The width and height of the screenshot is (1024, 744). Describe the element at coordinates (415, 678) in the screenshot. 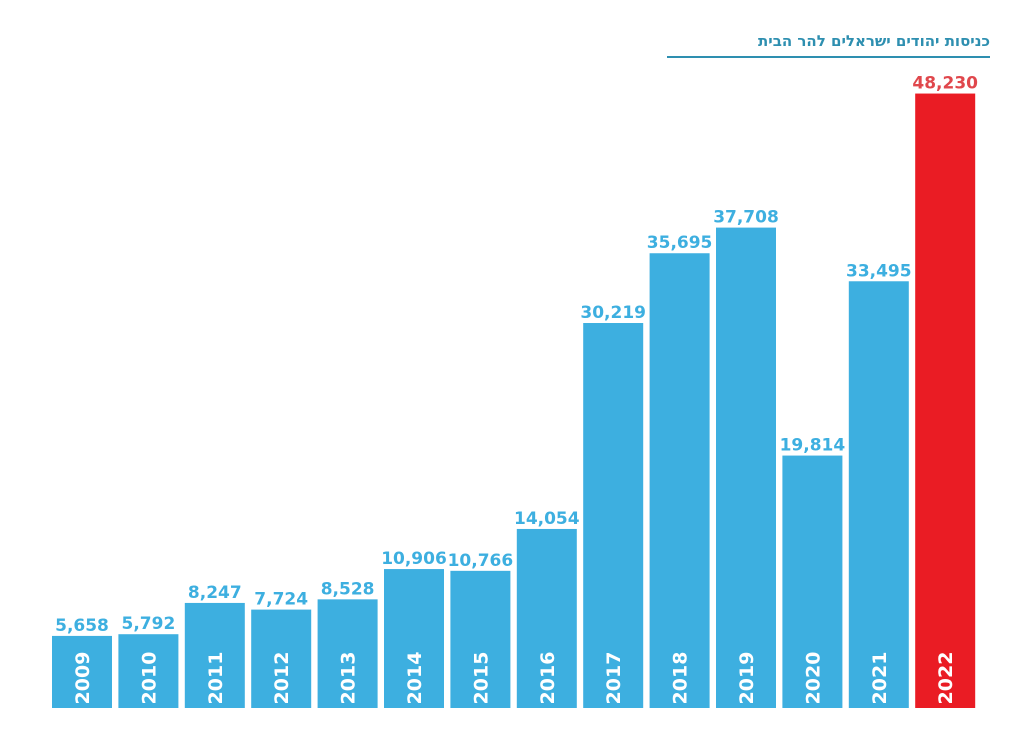

I see `year-label-2014: 2014` at that location.